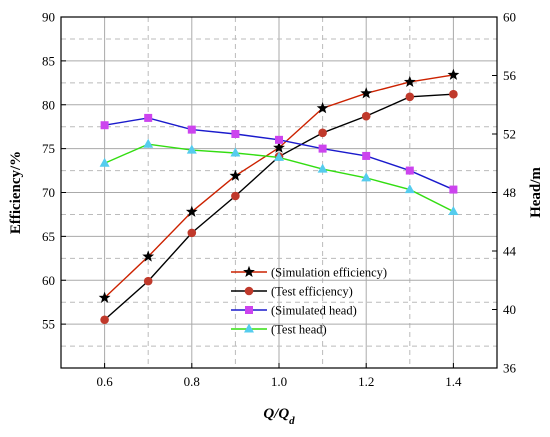 The width and height of the screenshot is (550, 437). What do you see at coordinates (48, 324) in the screenshot?
I see `y-tick-label: 55` at bounding box center [48, 324].